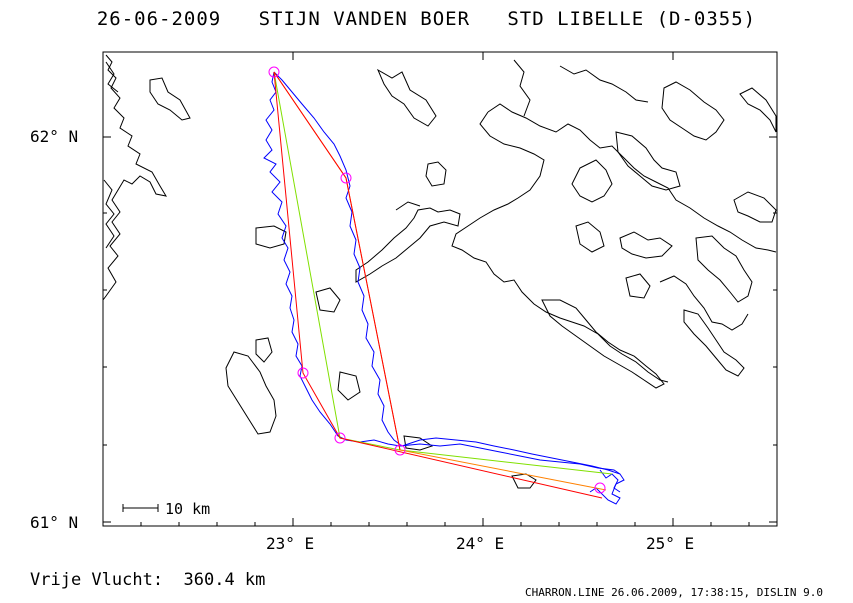  What do you see at coordinates (187, 509) in the screenshot?
I see `scale-bar-label: 10 km` at bounding box center [187, 509].